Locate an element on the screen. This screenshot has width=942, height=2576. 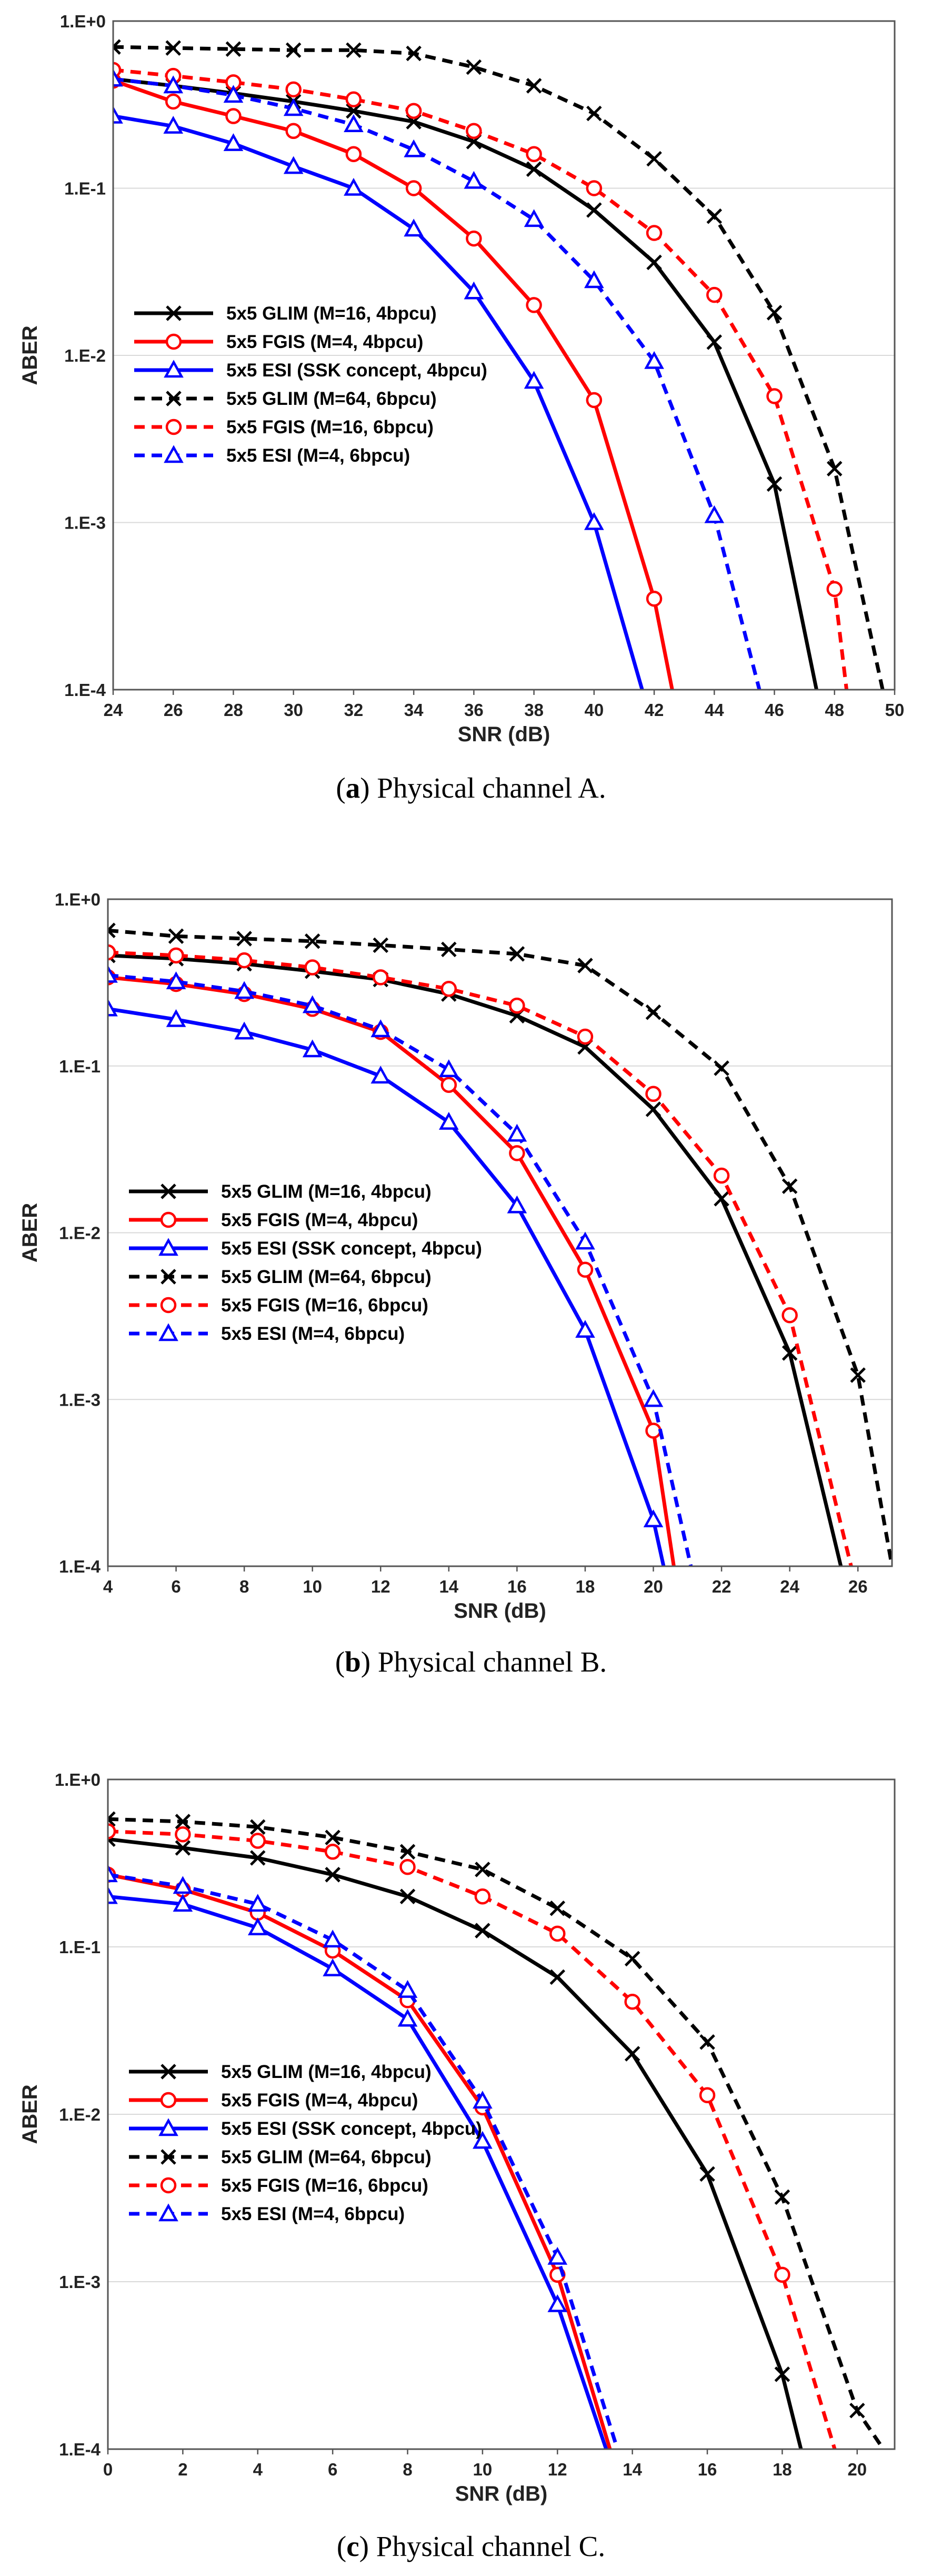
x-tick-label: 4 is located at coordinates (258, 2469).